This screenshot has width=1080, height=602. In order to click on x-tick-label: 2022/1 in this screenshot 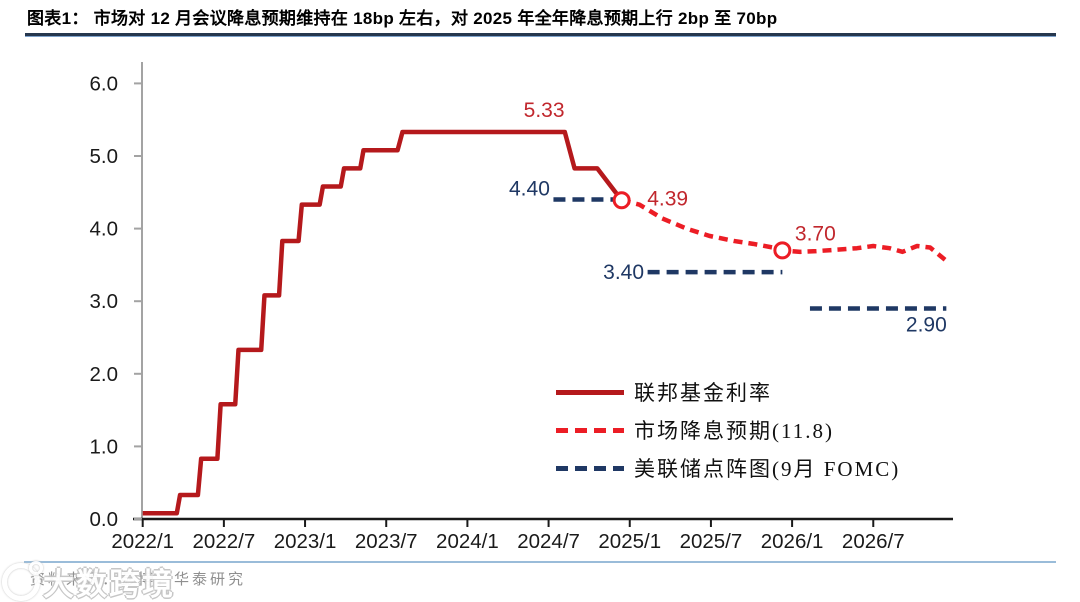, I will do `click(142, 541)`.